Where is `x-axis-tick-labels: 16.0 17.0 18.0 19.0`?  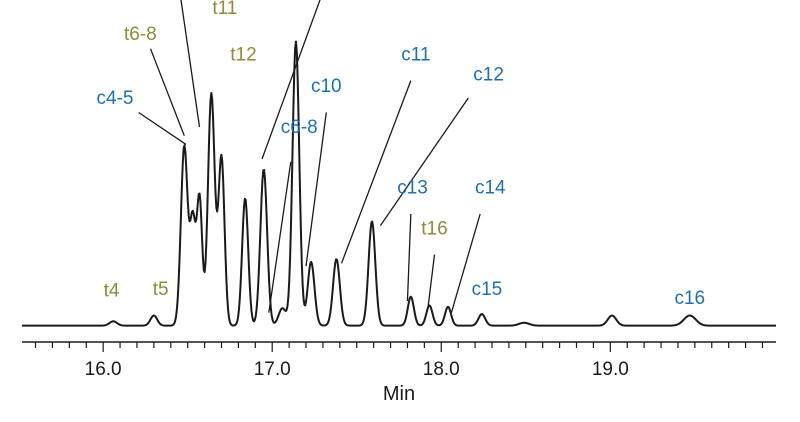
x-axis-tick-labels: 16.0 17.0 18.0 19.0 is located at coordinates (357, 369).